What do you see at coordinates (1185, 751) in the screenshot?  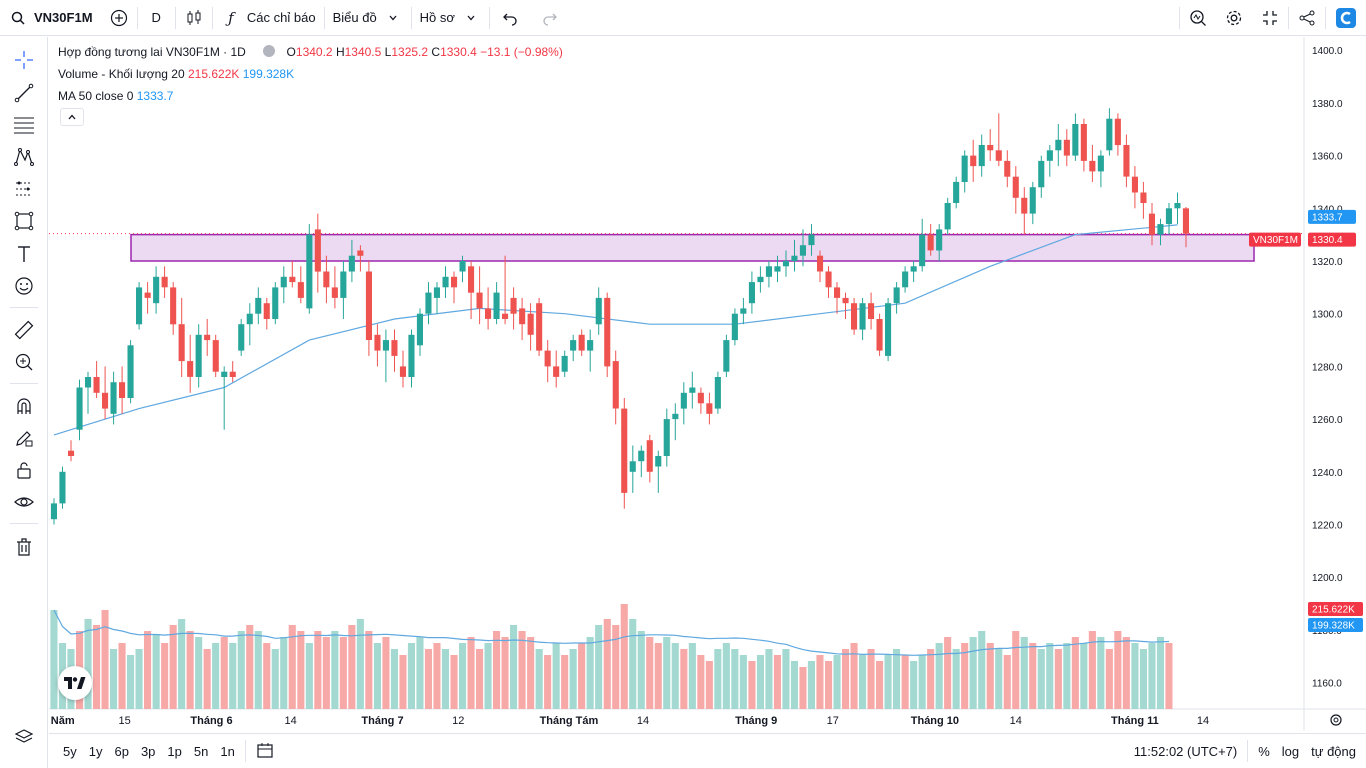 I see `timezone-clock: 11:52:02 (UTC+7)` at bounding box center [1185, 751].